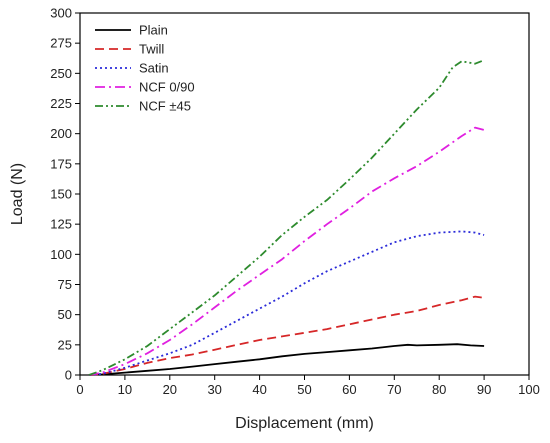 Image resolution: width=550 pixels, height=443 pixels. Describe the element at coordinates (529, 389) in the screenshot. I see `x-tick-label: 100` at that location.